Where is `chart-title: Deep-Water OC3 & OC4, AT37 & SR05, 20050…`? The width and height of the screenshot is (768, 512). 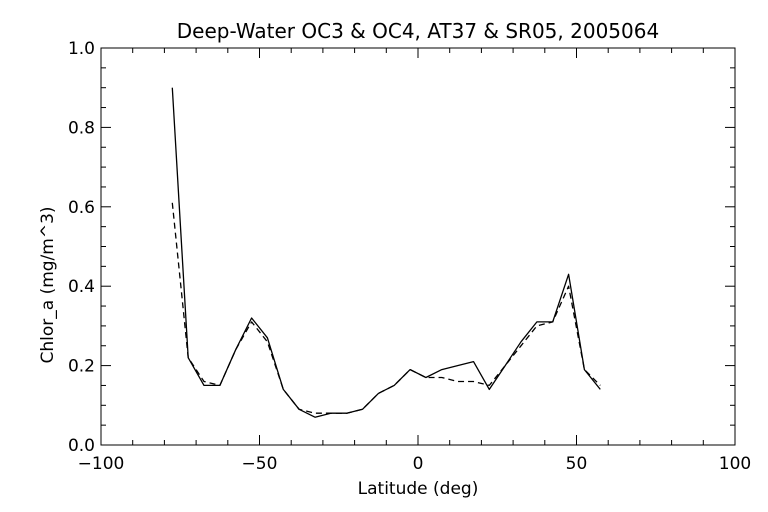
chart-title: Deep-Water OC3 & OC4, AT37 & SR05, 20050… is located at coordinates (418, 31).